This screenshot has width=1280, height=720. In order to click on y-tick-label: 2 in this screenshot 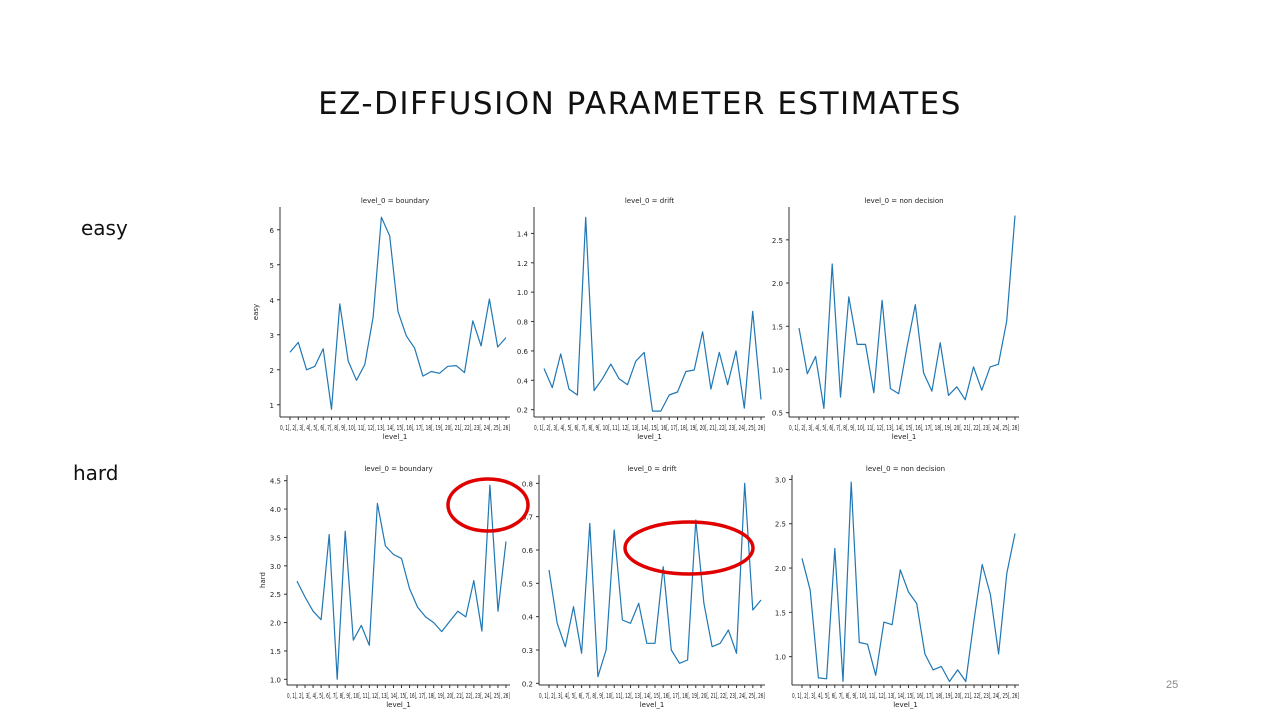, I will do `click(272, 371)`.